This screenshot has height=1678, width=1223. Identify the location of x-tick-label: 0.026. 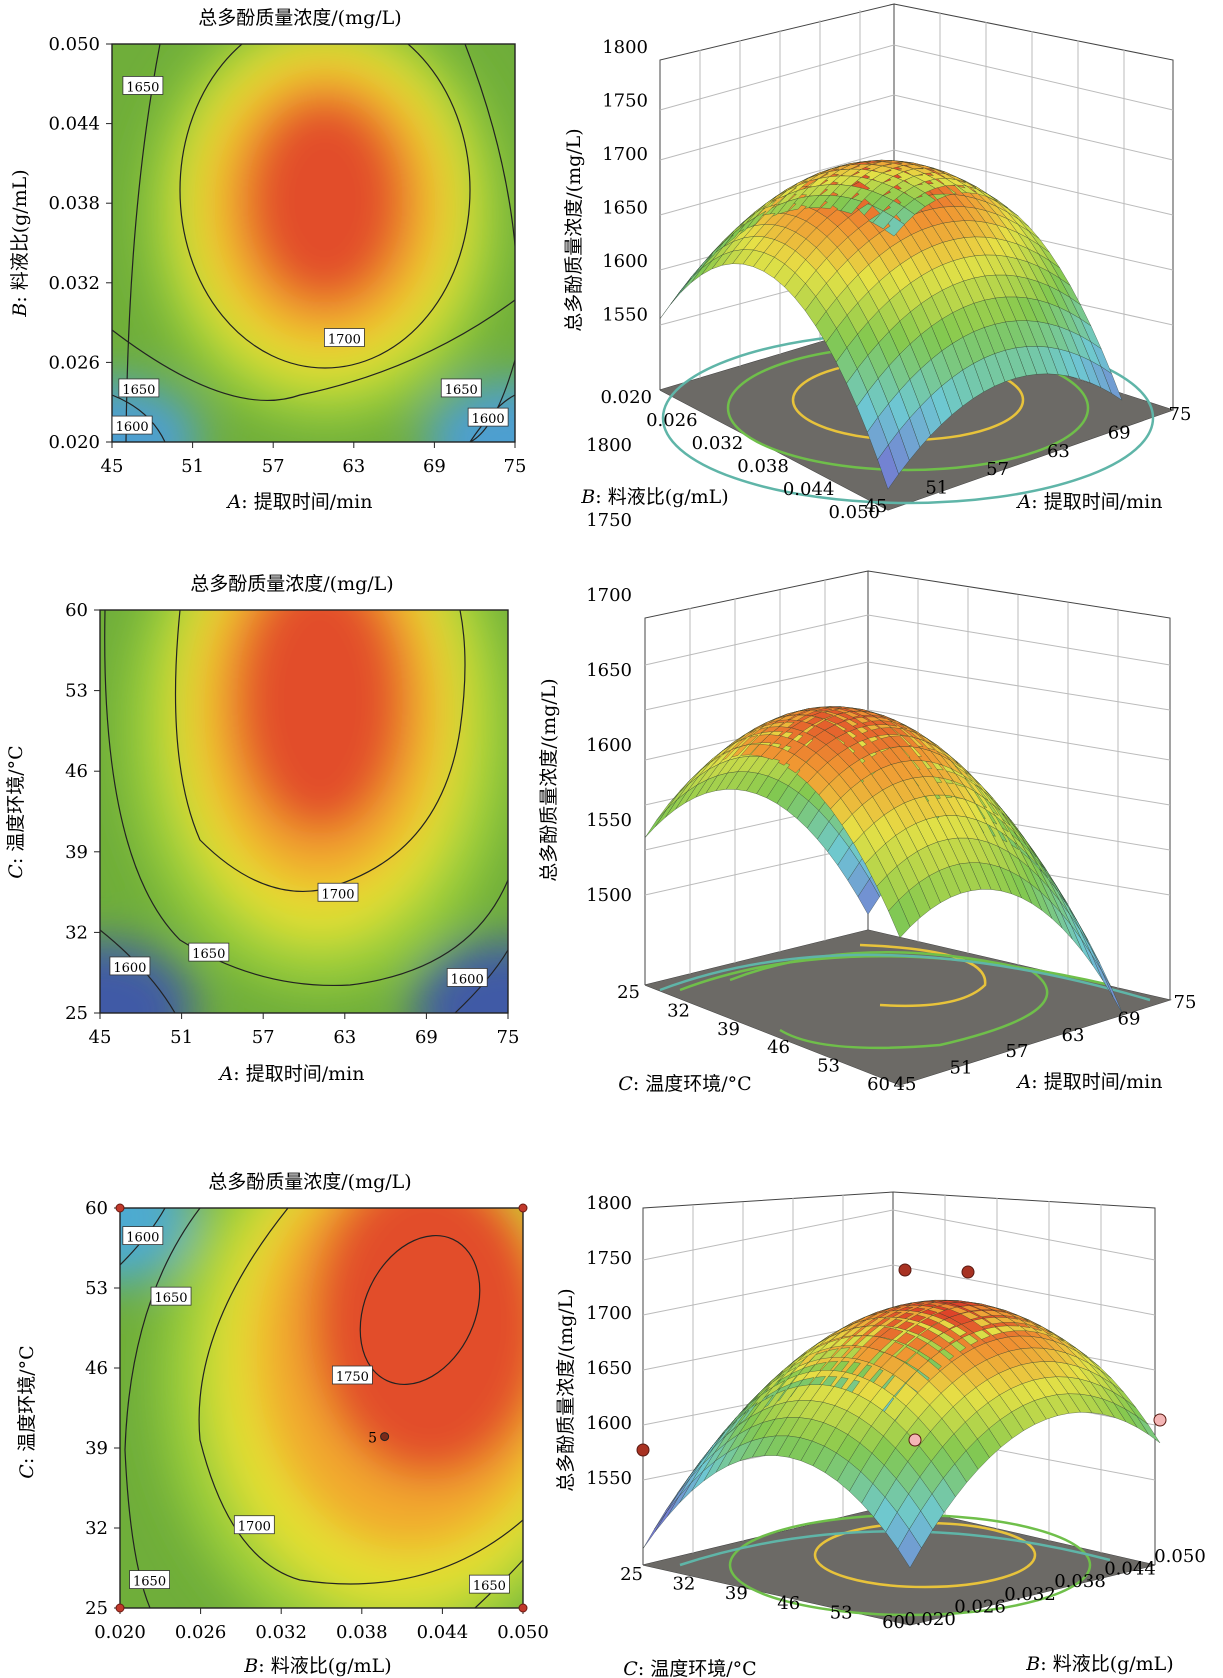
(980, 1606).